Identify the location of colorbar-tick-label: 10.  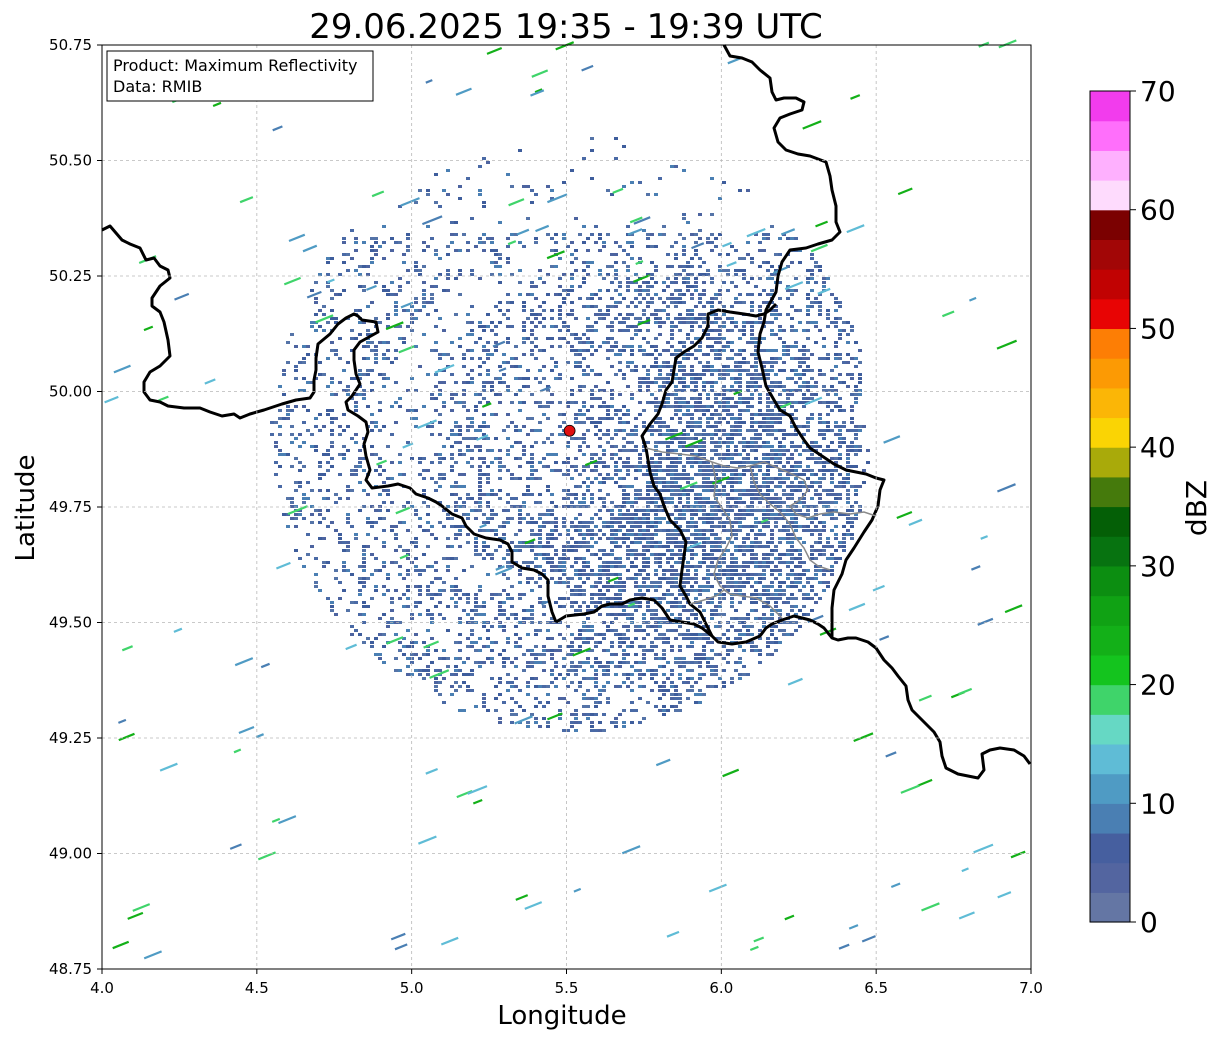
(1158, 803).